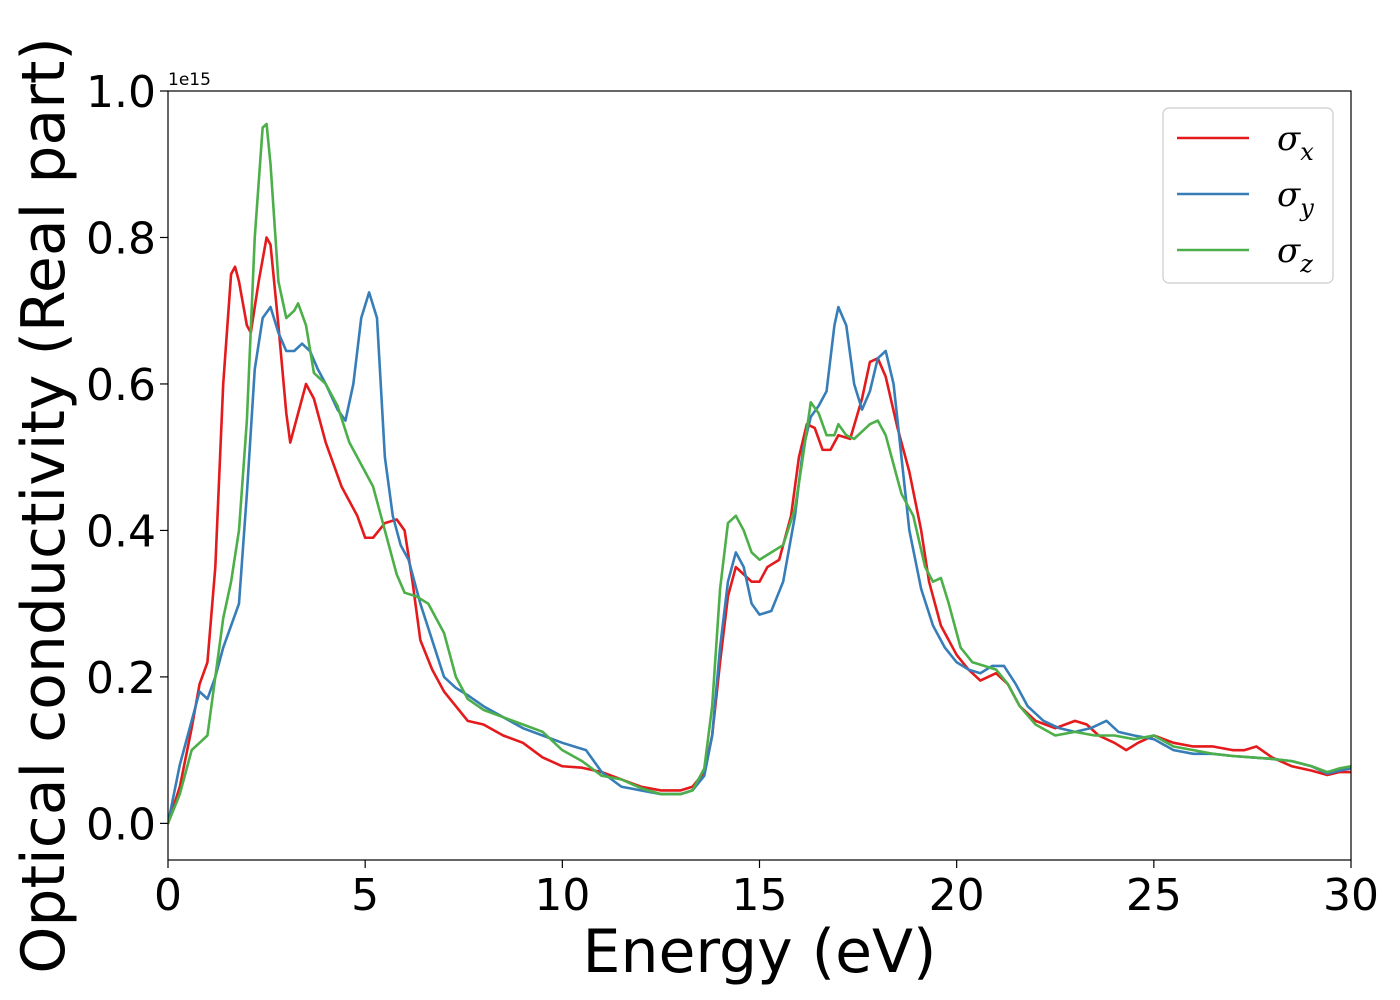 This screenshot has height=1000, width=1400. I want to click on y-axis-title: Optical conductivity (Real part), so click(44, 505).